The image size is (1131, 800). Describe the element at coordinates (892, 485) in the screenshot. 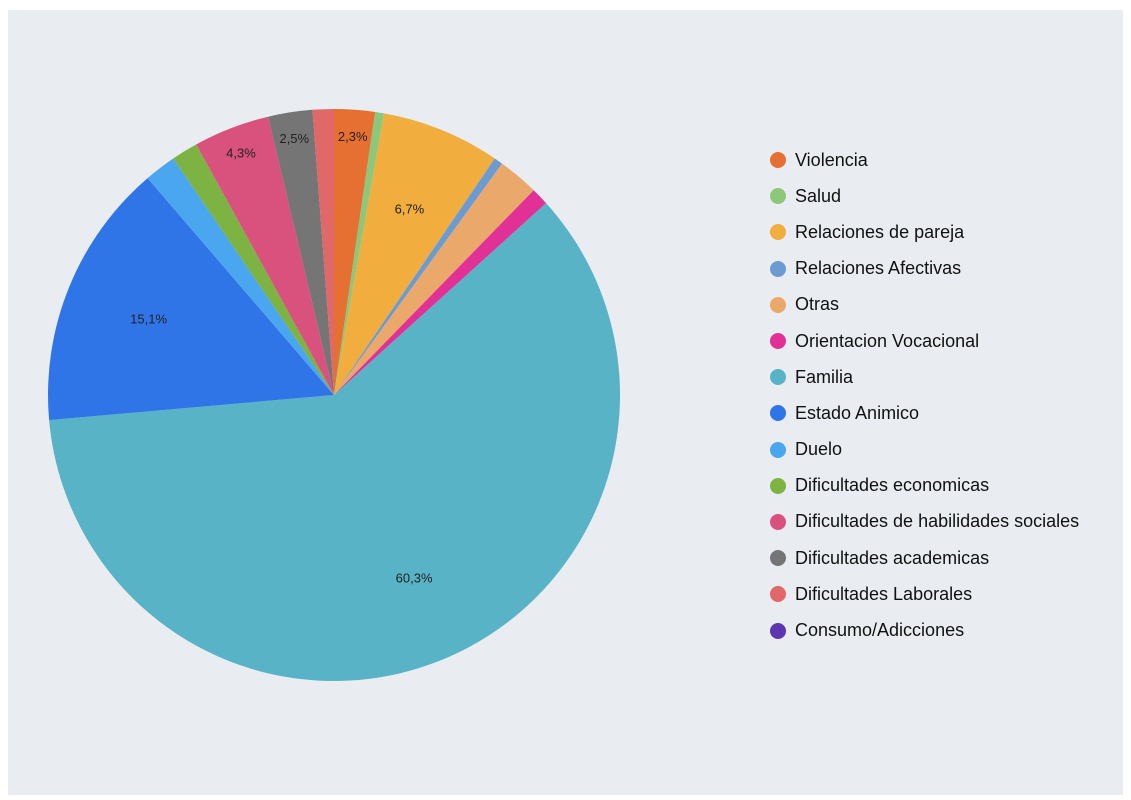

I see `legend-label-dificultades-economicas: Dificultades economicas` at that location.